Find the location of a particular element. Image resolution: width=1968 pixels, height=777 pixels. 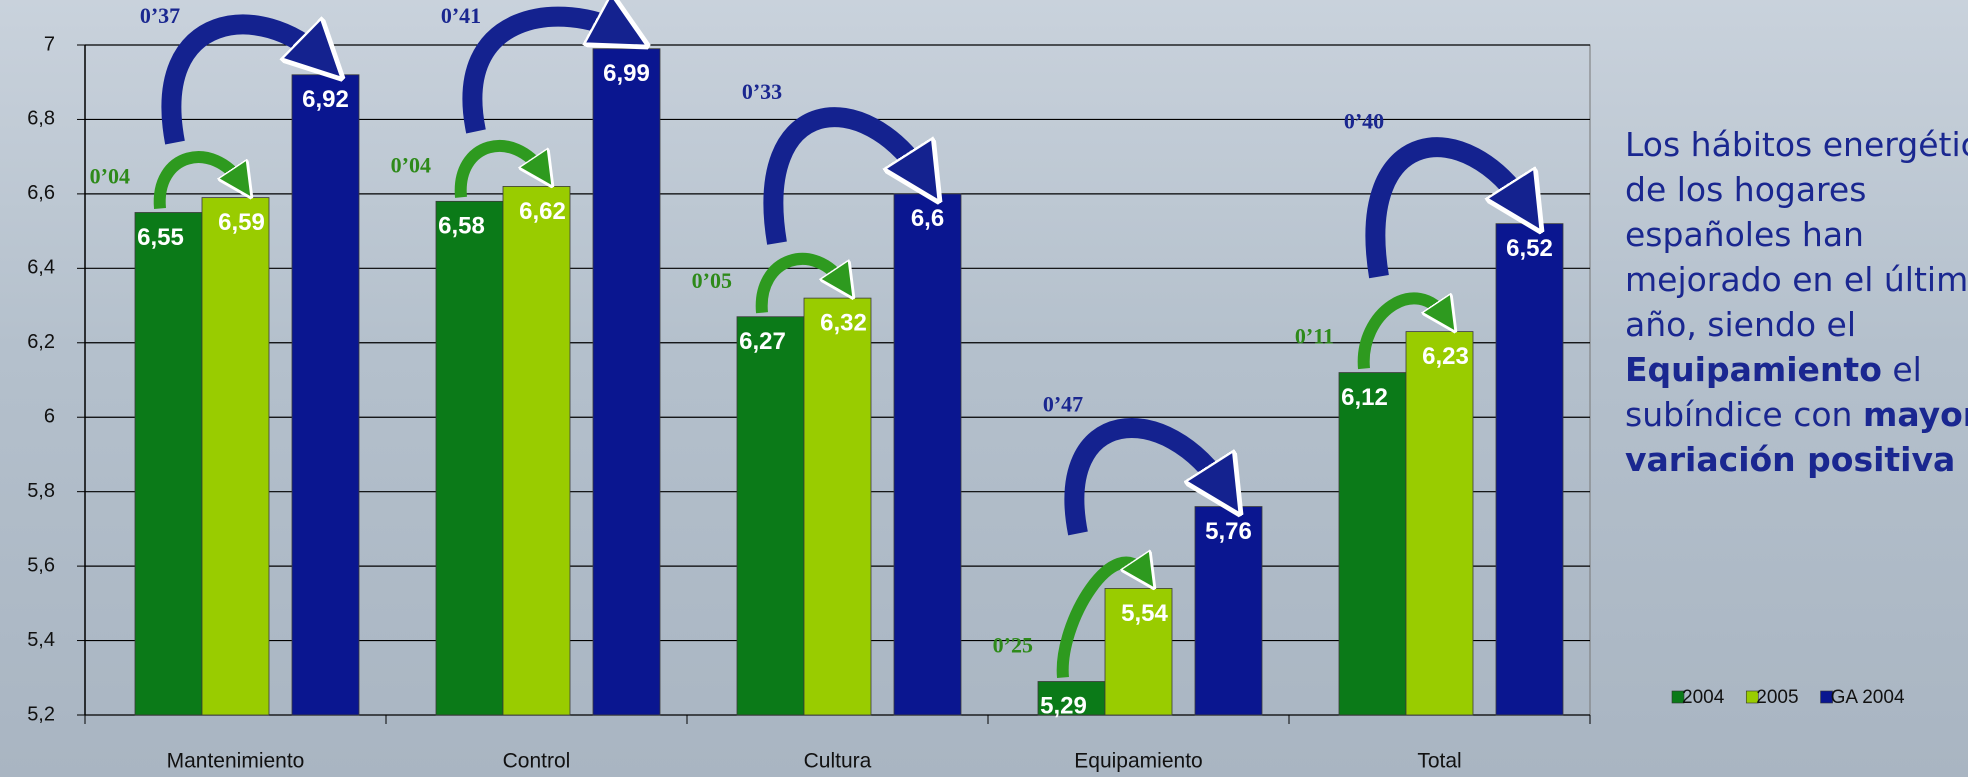

note-text: el subíndice con is located at coordinates (1773, 392).